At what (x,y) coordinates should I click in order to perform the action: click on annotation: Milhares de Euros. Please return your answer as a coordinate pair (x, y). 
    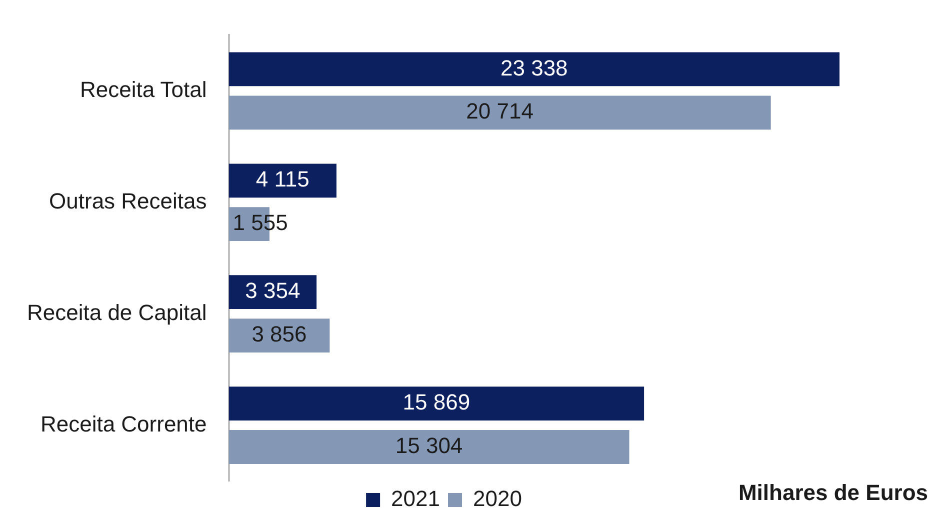
    Looking at the image, I should click on (833, 493).